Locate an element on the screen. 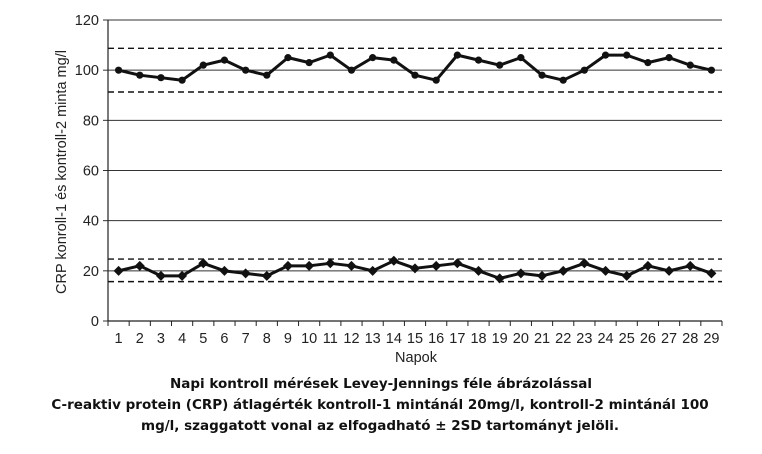 The height and width of the screenshot is (454, 762). x-tick-label: 8 is located at coordinates (267, 339).